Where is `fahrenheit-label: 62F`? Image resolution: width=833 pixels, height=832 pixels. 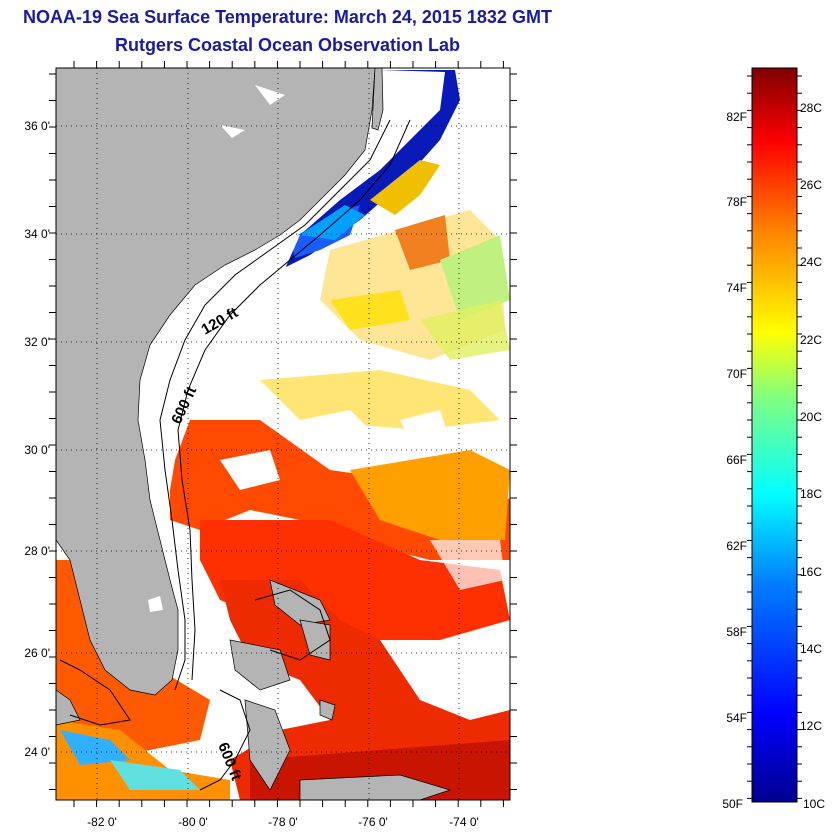 fahrenheit-label: 62F is located at coordinates (736, 546).